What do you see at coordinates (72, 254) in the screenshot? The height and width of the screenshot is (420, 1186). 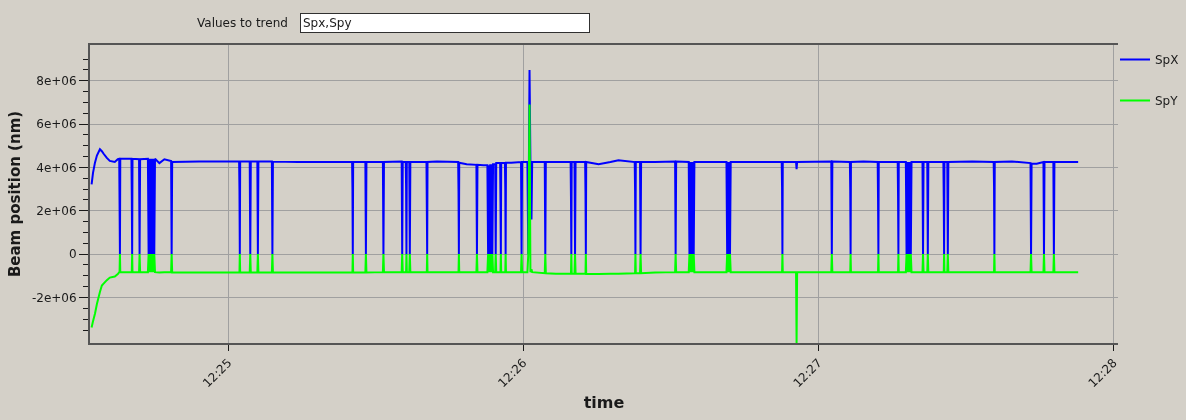 I see `y-tick-label: 0` at bounding box center [72, 254].